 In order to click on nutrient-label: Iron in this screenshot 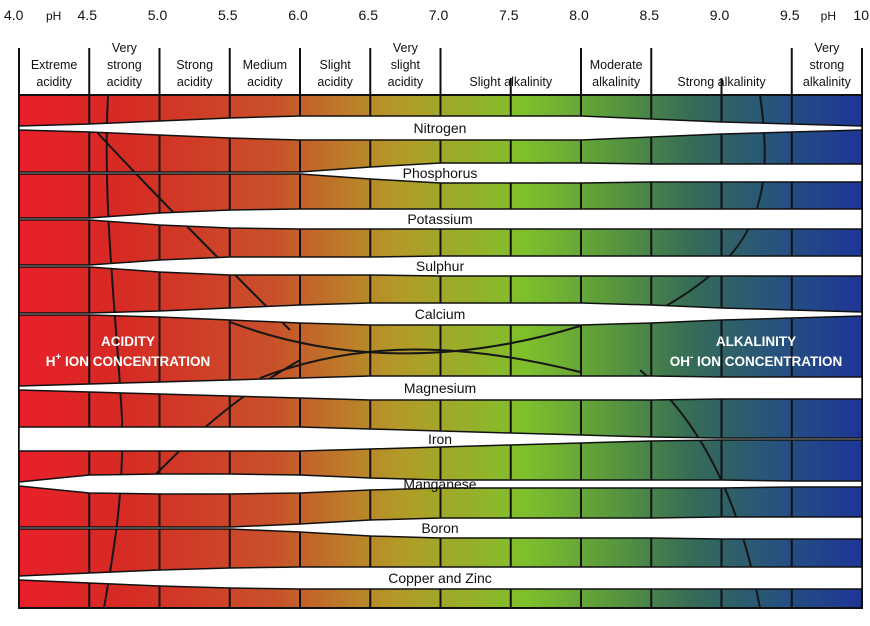, I will do `click(440, 439)`.